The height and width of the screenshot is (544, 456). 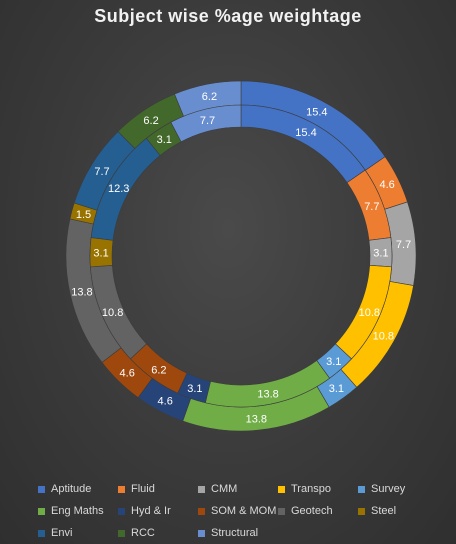 What do you see at coordinates (78, 533) in the screenshot?
I see `legend-item: Envi` at bounding box center [78, 533].